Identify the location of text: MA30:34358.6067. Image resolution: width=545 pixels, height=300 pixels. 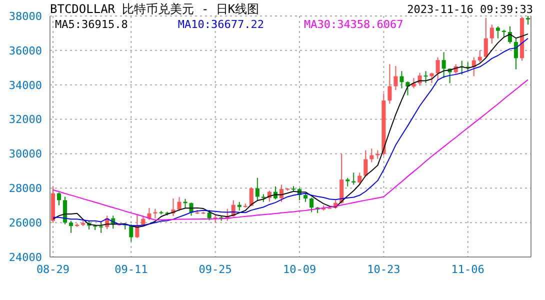
(354, 24).